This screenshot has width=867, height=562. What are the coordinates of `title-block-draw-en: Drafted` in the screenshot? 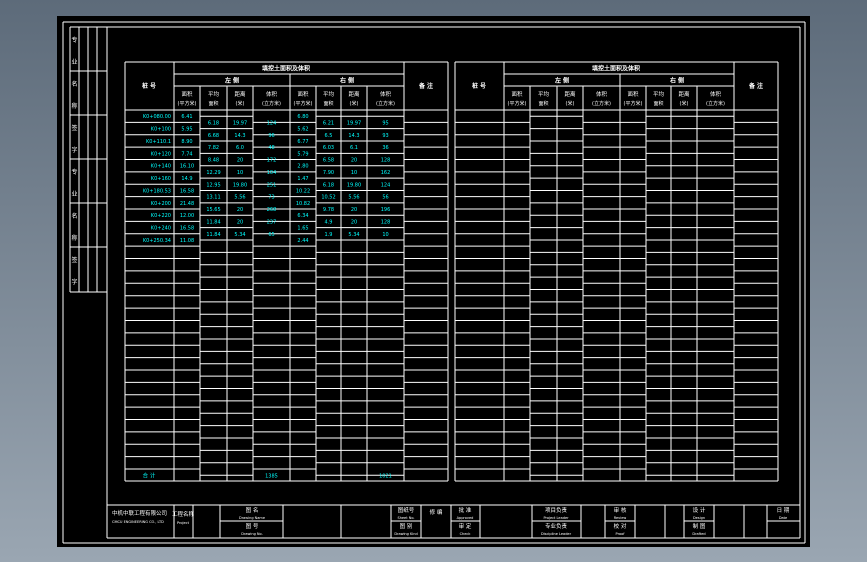 It's located at (698, 534).